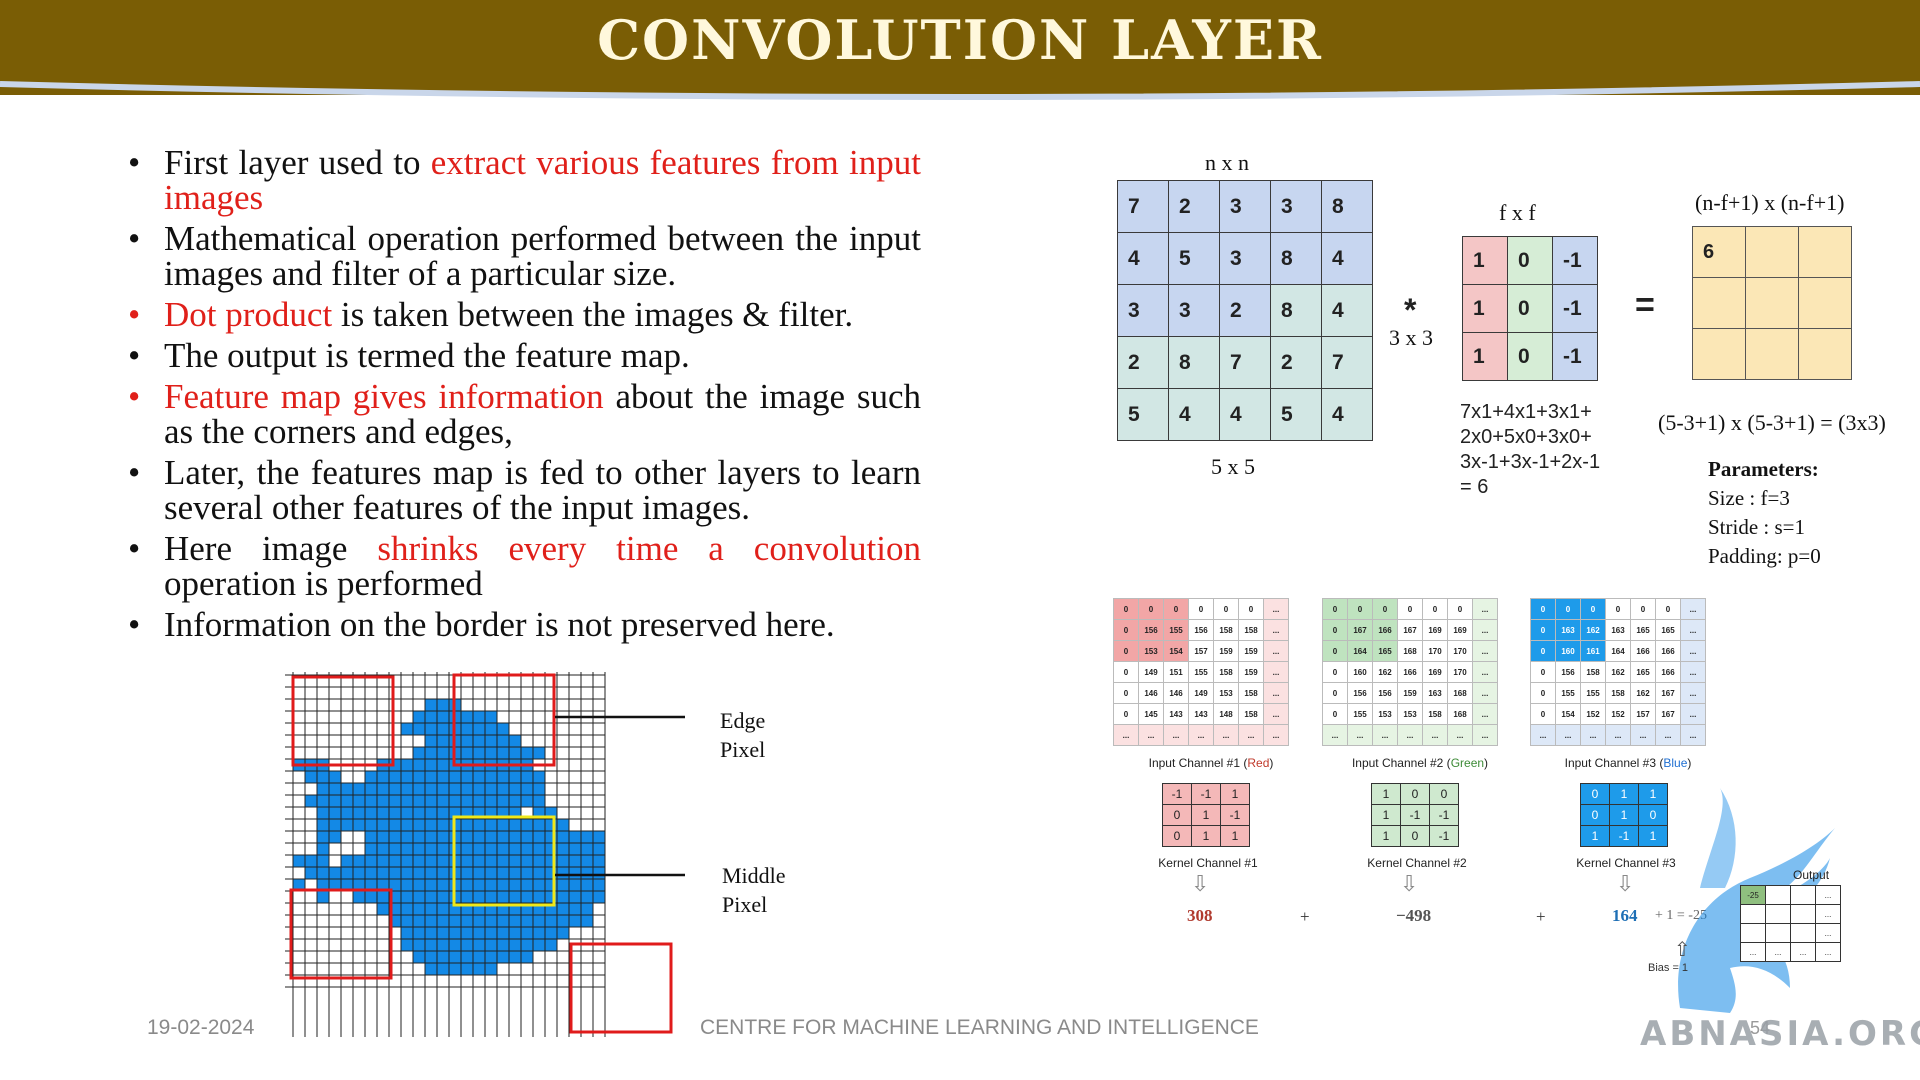  Describe the element at coordinates (1360, 672) in the screenshot. I see `channel-cell: 160` at that location.